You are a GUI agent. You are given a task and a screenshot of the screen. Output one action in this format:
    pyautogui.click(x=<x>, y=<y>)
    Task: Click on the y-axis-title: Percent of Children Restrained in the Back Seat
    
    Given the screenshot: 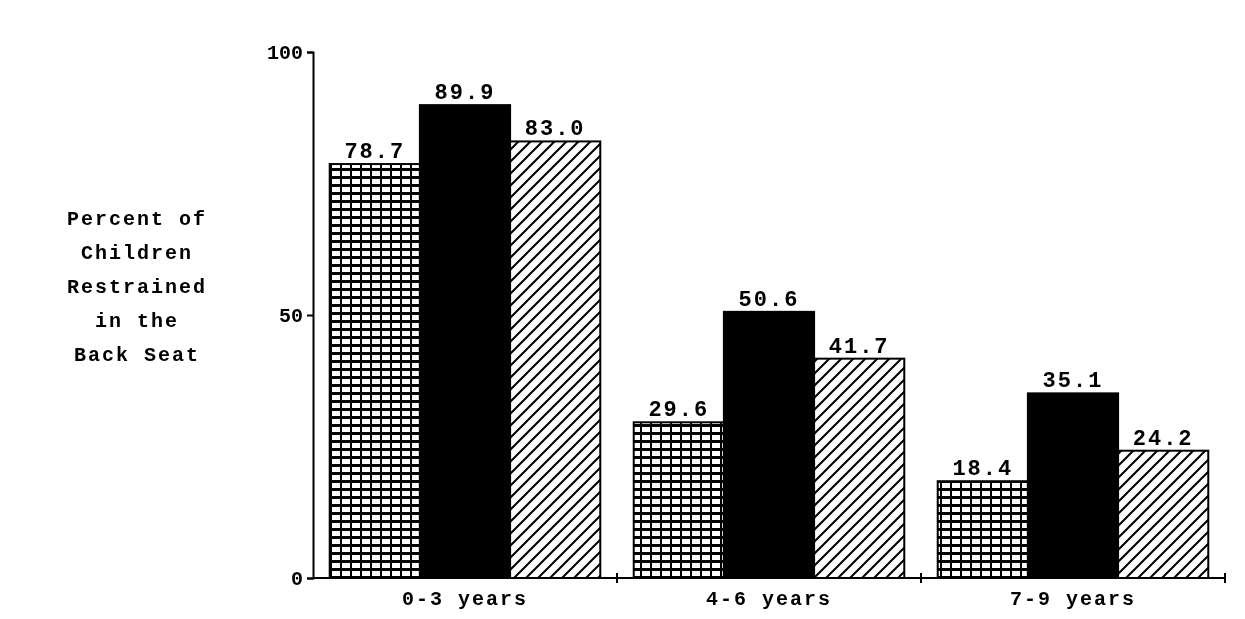 What is the action you would take?
    pyautogui.click(x=137, y=287)
    